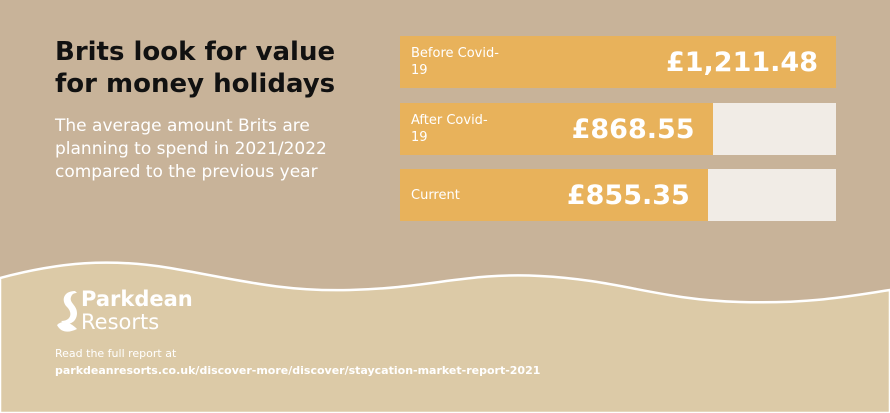 The height and width of the screenshot is (413, 890). I want to click on logo-icon, so click(67, 311).